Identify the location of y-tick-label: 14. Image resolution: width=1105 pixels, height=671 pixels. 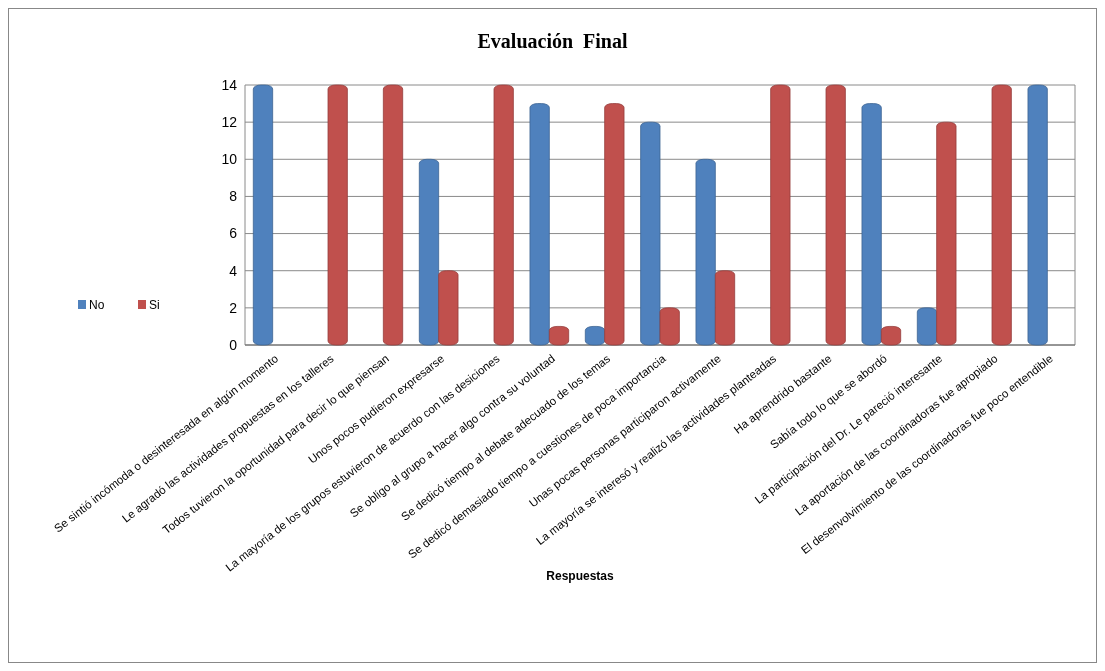
(229, 84).